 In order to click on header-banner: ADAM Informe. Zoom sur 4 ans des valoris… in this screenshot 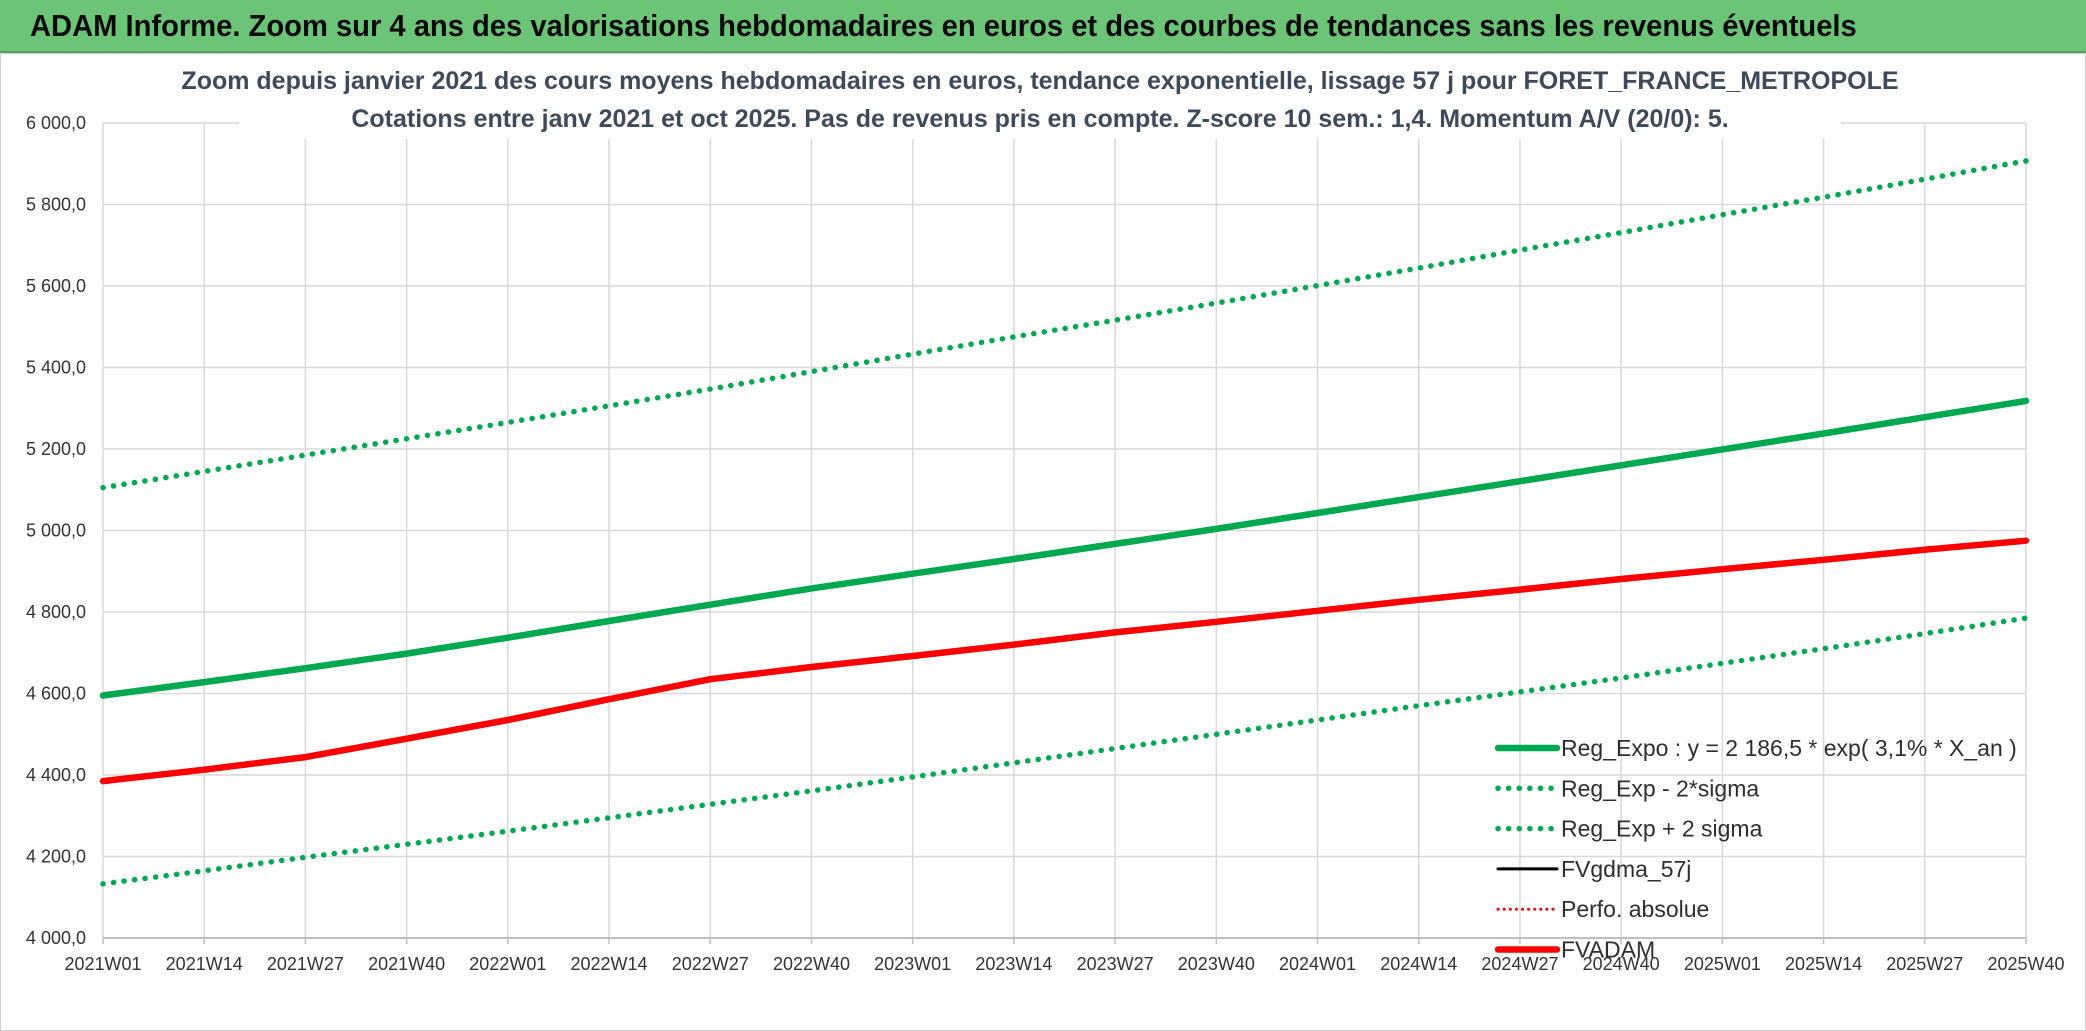, I will do `click(1043, 26)`.